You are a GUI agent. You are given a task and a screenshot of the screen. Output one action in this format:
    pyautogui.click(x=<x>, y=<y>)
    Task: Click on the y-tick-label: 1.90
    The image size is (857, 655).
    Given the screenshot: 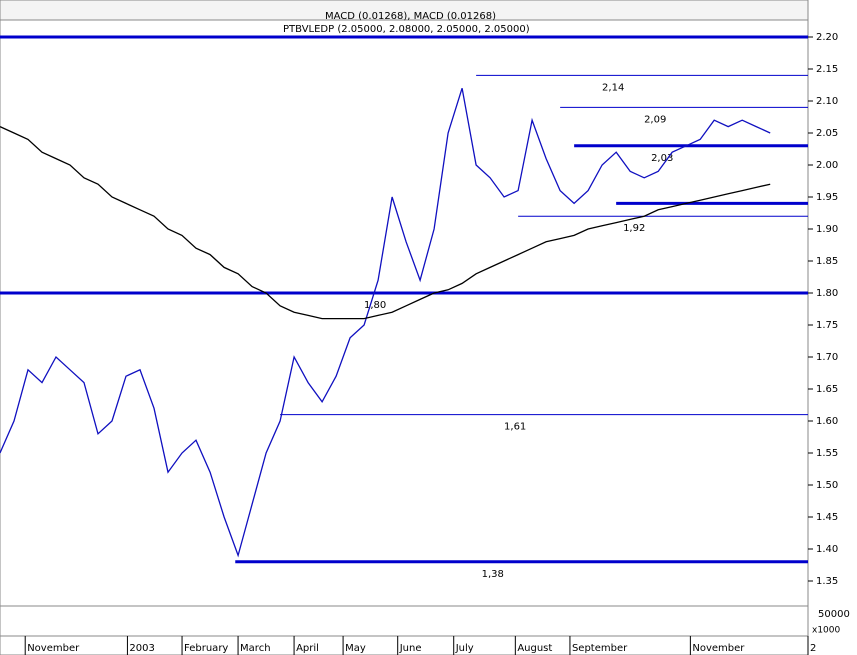 What is the action you would take?
    pyautogui.click(x=827, y=229)
    